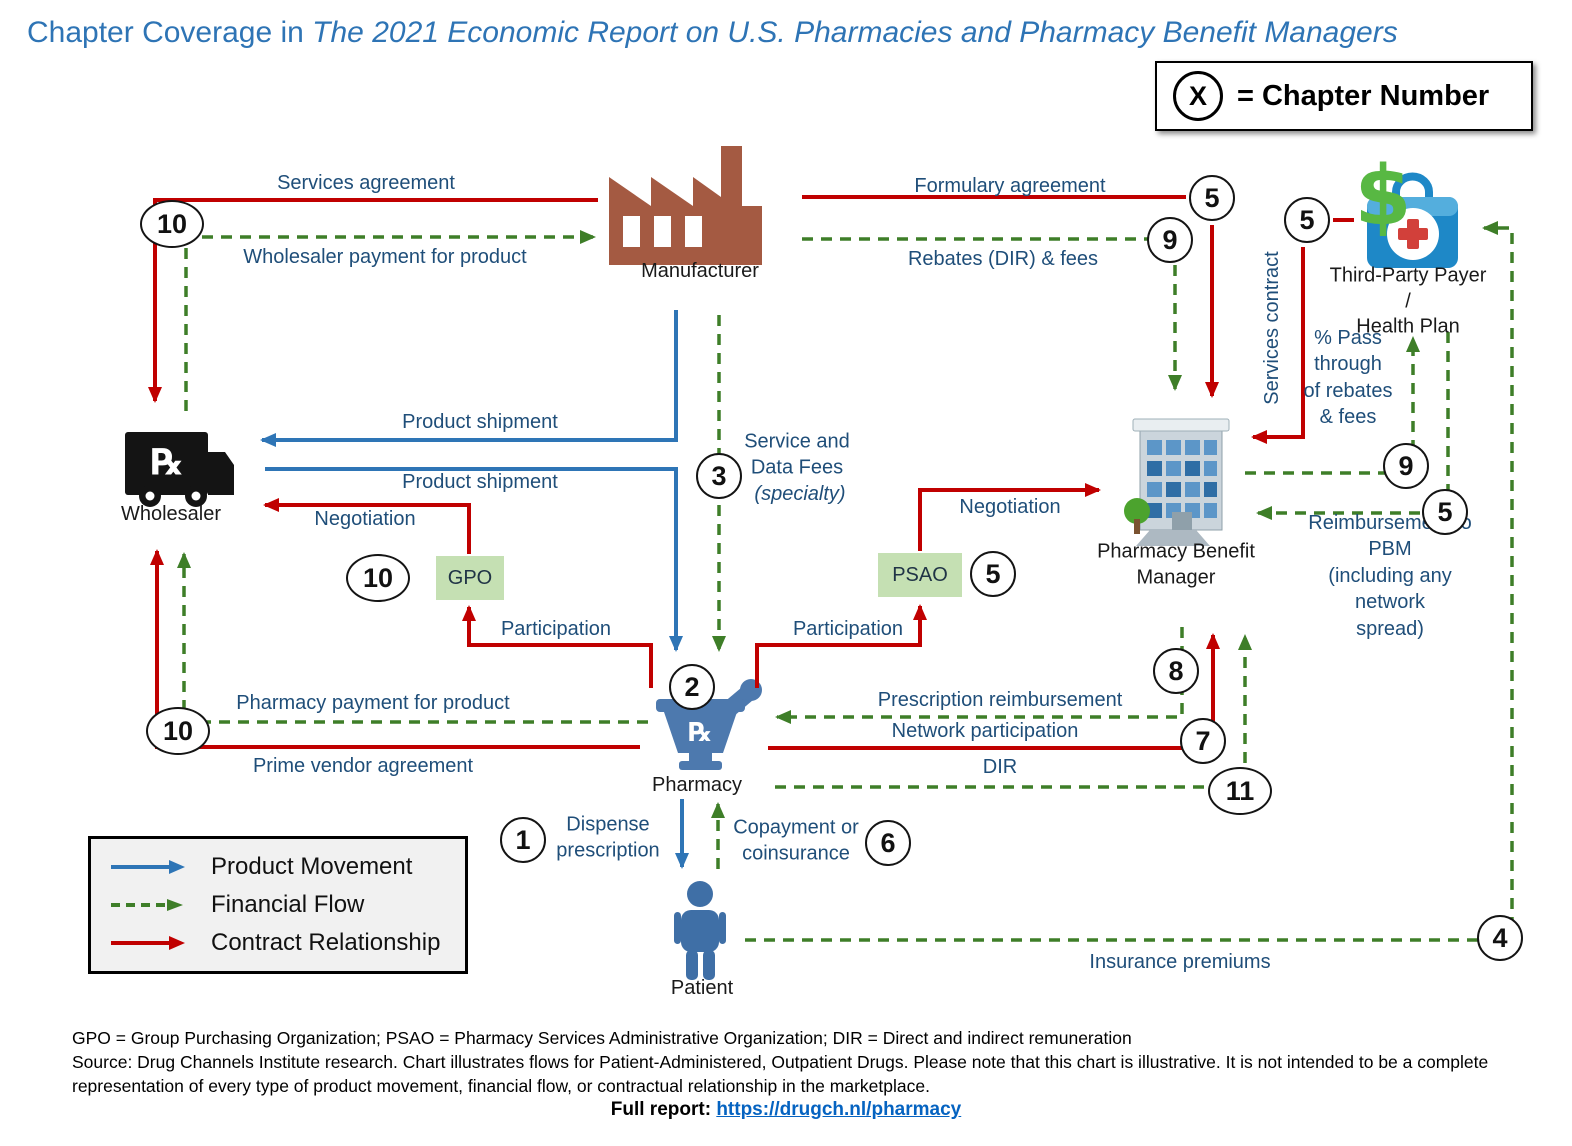  Describe the element at coordinates (1176, 671) in the screenshot. I see `chapter-8-rx-reimbursement: 8` at that location.